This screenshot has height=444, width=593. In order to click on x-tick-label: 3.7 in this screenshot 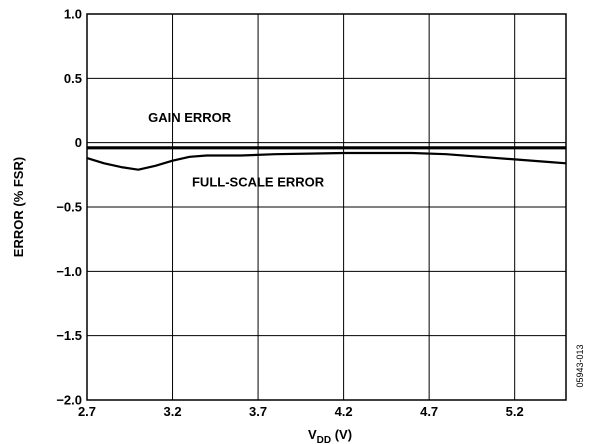, I will do `click(258, 411)`.